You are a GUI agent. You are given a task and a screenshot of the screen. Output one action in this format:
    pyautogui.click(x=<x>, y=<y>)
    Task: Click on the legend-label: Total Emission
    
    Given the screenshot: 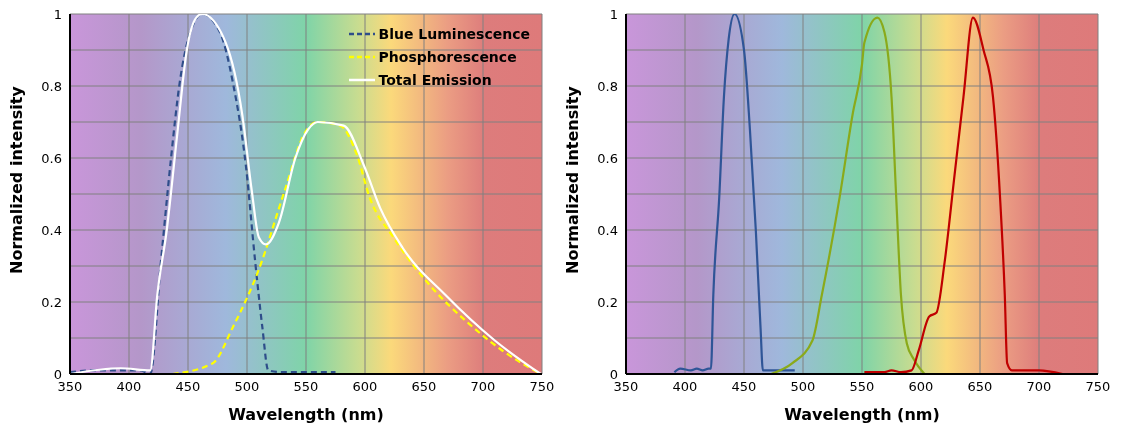 What is the action you would take?
    pyautogui.click(x=435, y=79)
    